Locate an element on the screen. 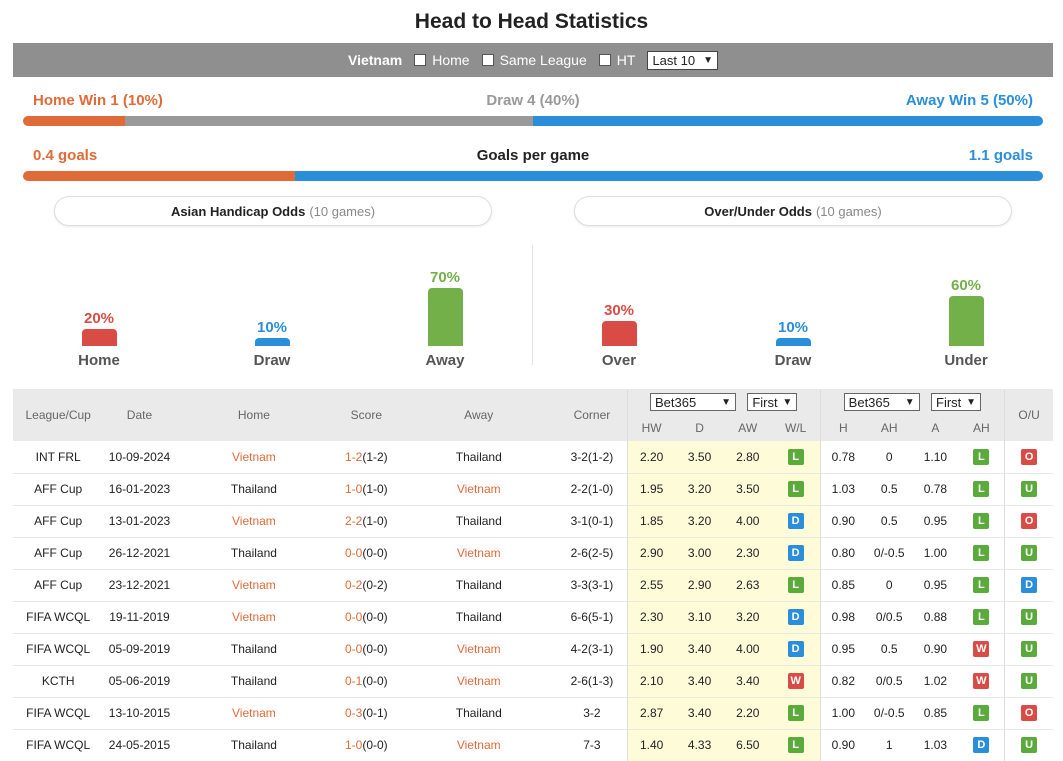  period-select-ah: First ▼ is located at coordinates (956, 402).